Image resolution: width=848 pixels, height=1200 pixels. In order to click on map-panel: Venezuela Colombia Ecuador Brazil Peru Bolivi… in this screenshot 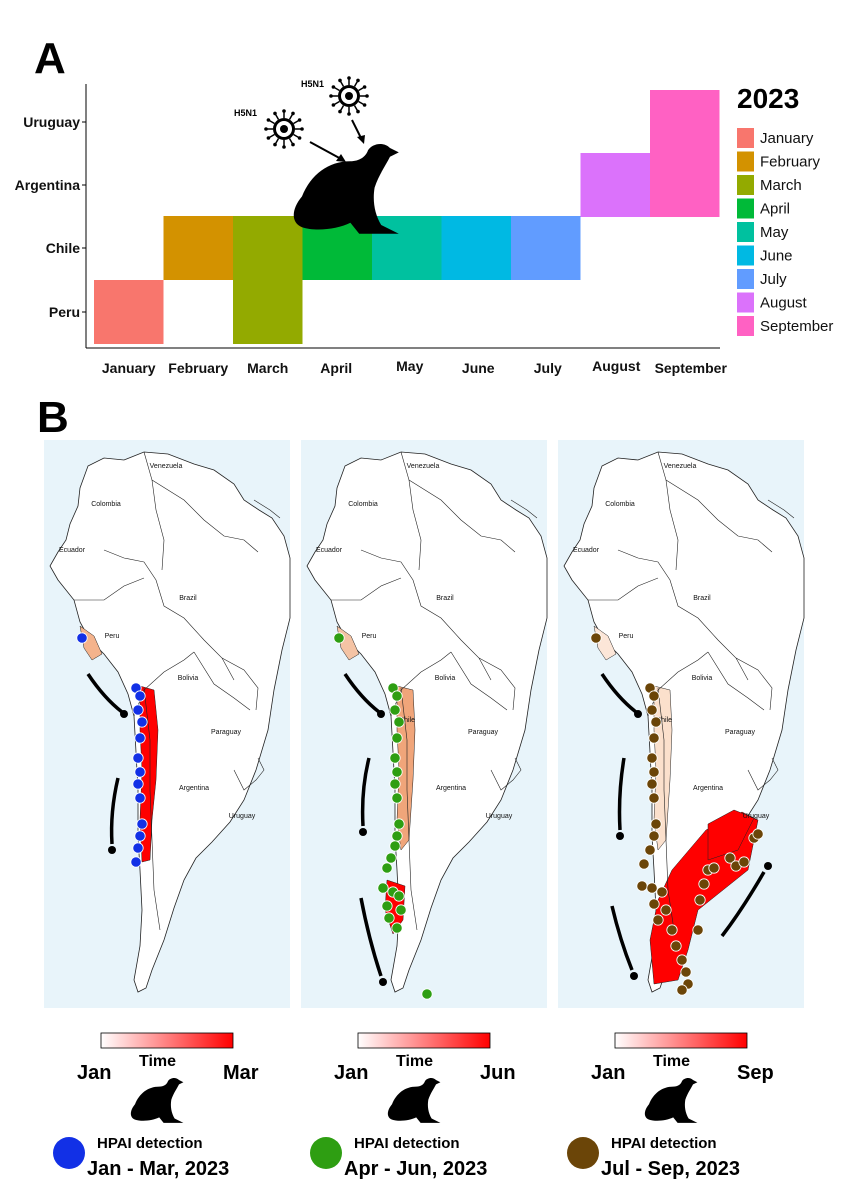, I will do `click(167, 724)`.